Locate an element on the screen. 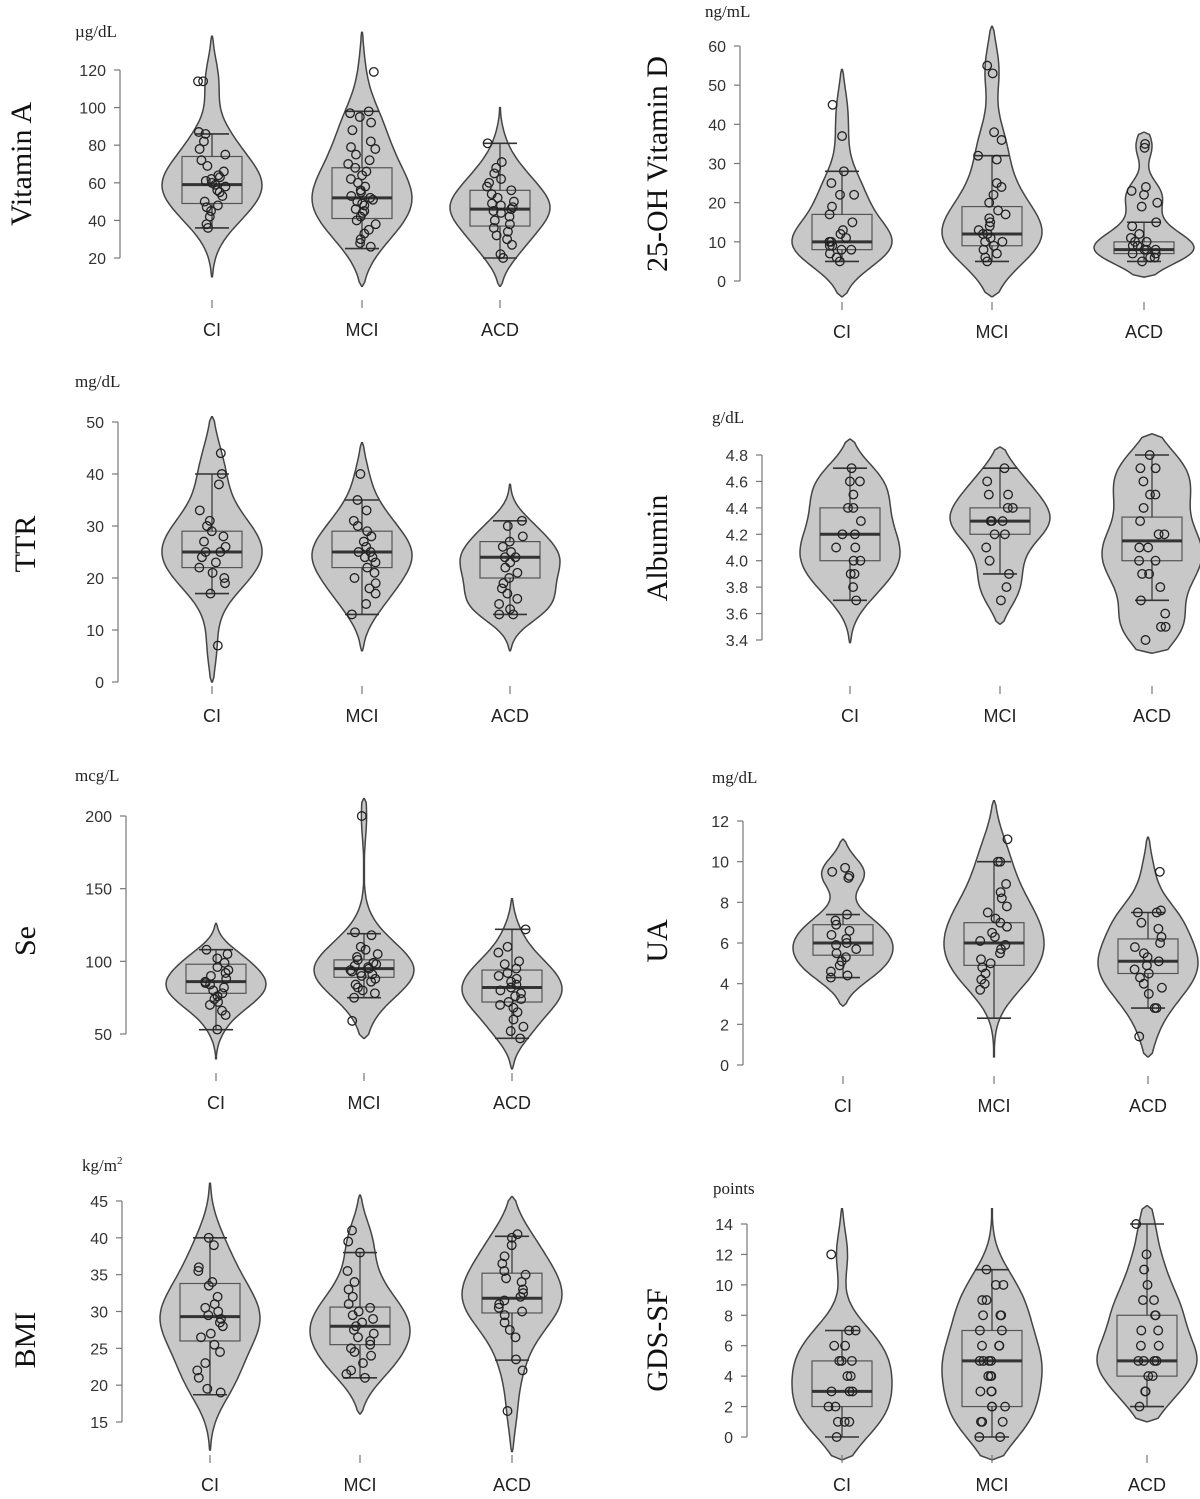 This screenshot has height=1499, width=1200. y-tick-label: 8 is located at coordinates (724, 903).